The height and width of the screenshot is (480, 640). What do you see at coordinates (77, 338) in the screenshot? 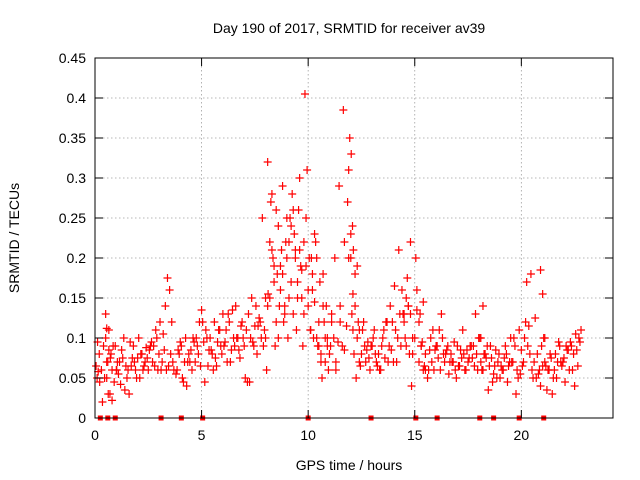
I see `y-tick-label: 0.1` at bounding box center [77, 338].